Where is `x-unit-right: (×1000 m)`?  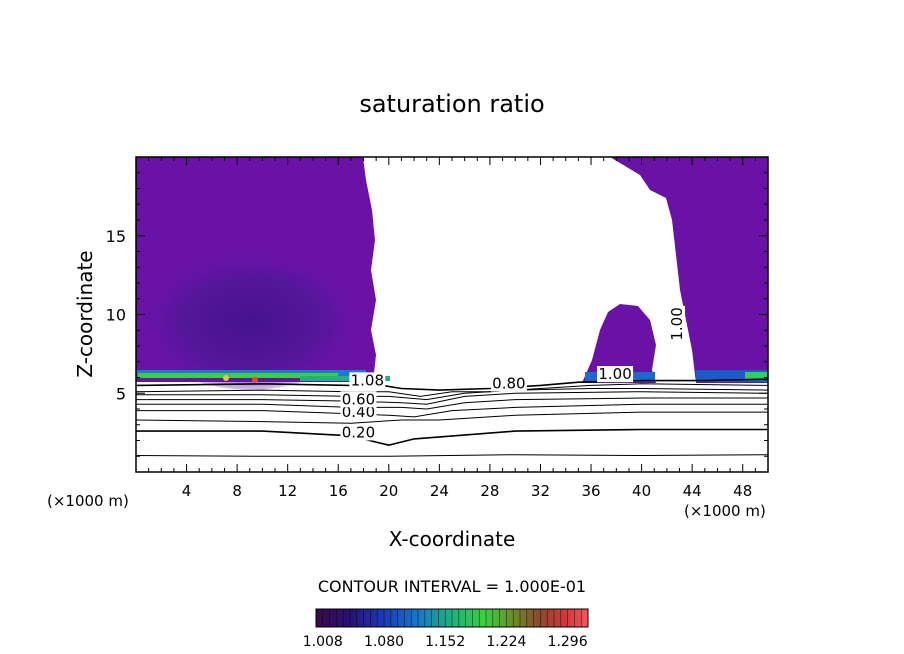 x-unit-right: (×1000 m) is located at coordinates (725, 511).